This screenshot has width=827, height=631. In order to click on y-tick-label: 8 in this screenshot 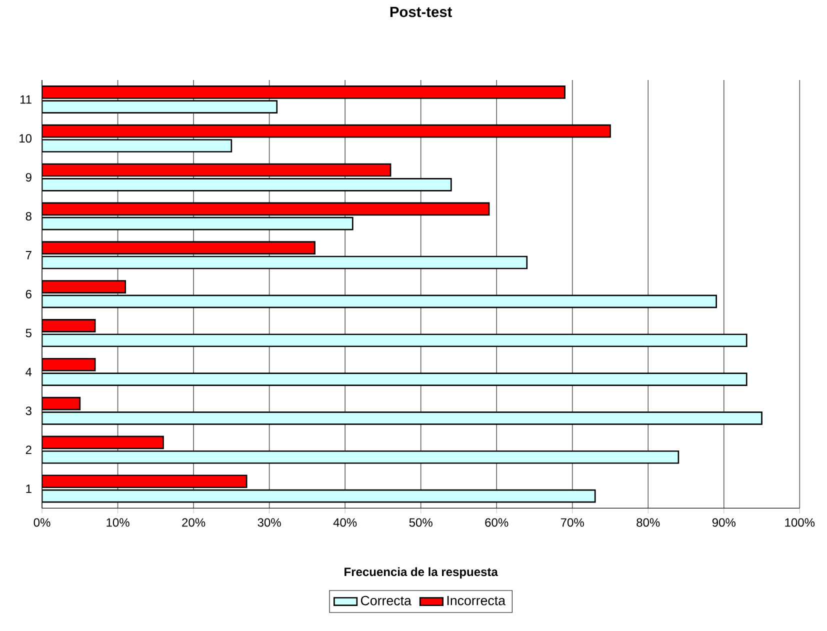, I will do `click(29, 216)`.